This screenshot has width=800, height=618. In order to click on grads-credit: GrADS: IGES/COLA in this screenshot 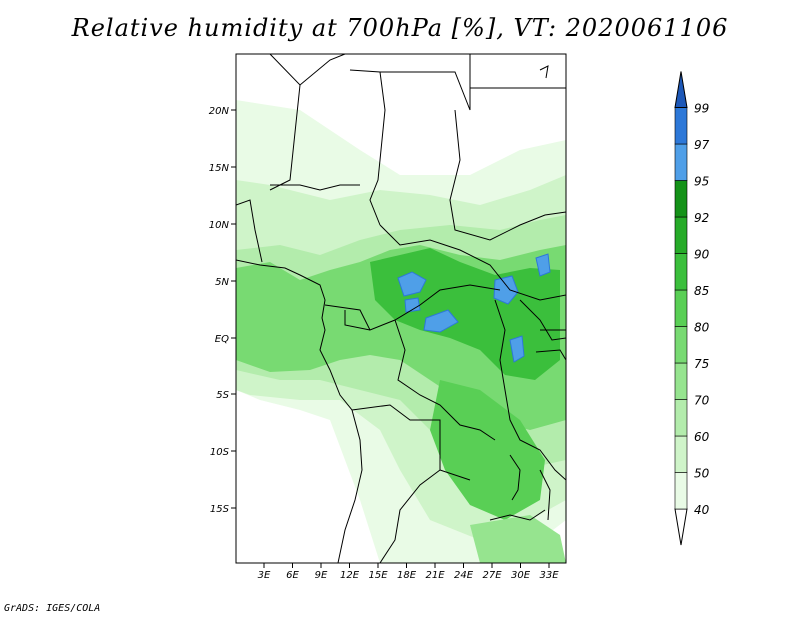, I will do `click(52, 608)`.